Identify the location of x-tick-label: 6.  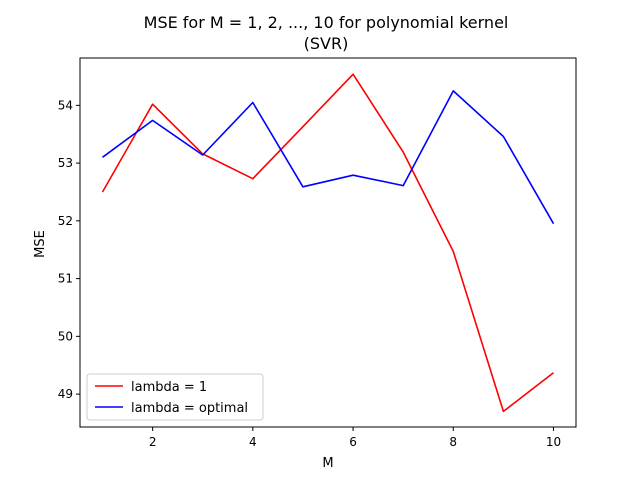
(353, 442).